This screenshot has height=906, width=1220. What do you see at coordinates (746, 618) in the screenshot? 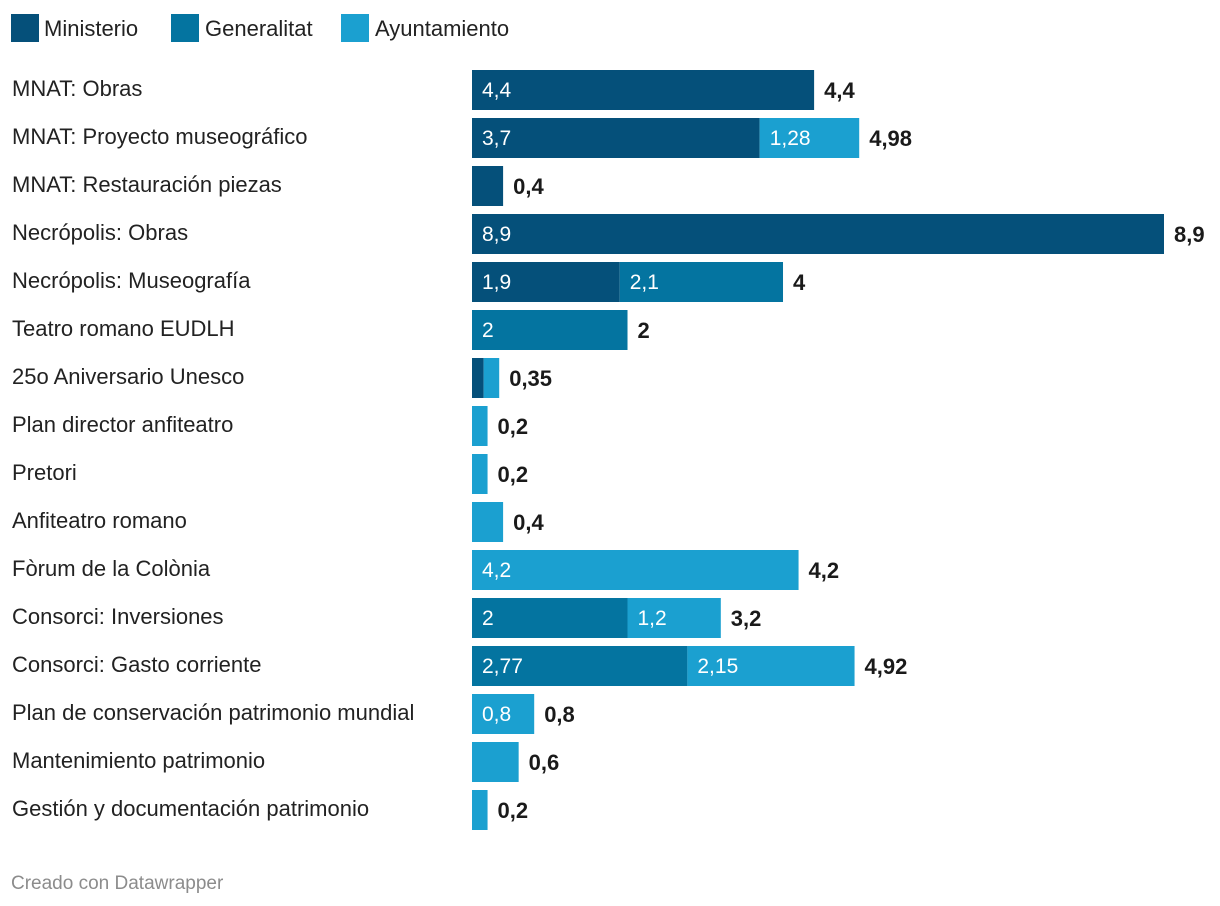
I see `row-total-label: 3,2` at bounding box center [746, 618].